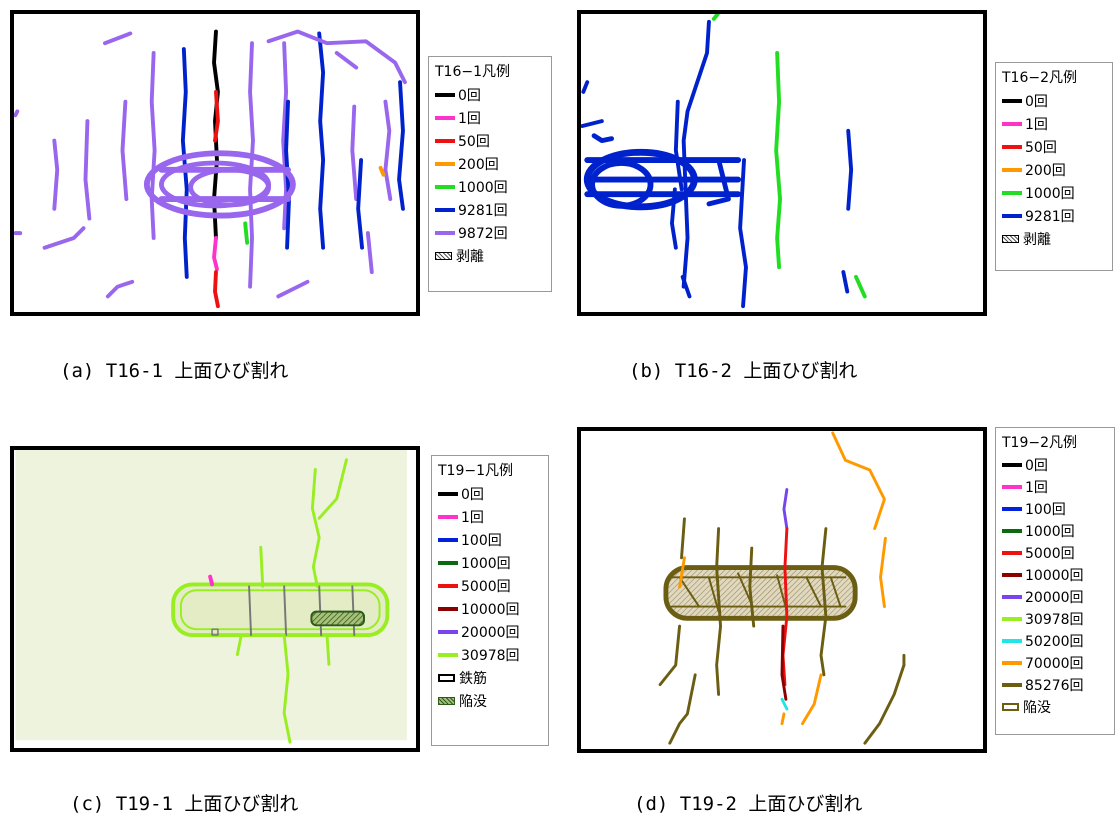 The height and width of the screenshot is (816, 1120). What do you see at coordinates (1054, 598) in the screenshot?
I see `legend-label: 20000回` at bounding box center [1054, 598].